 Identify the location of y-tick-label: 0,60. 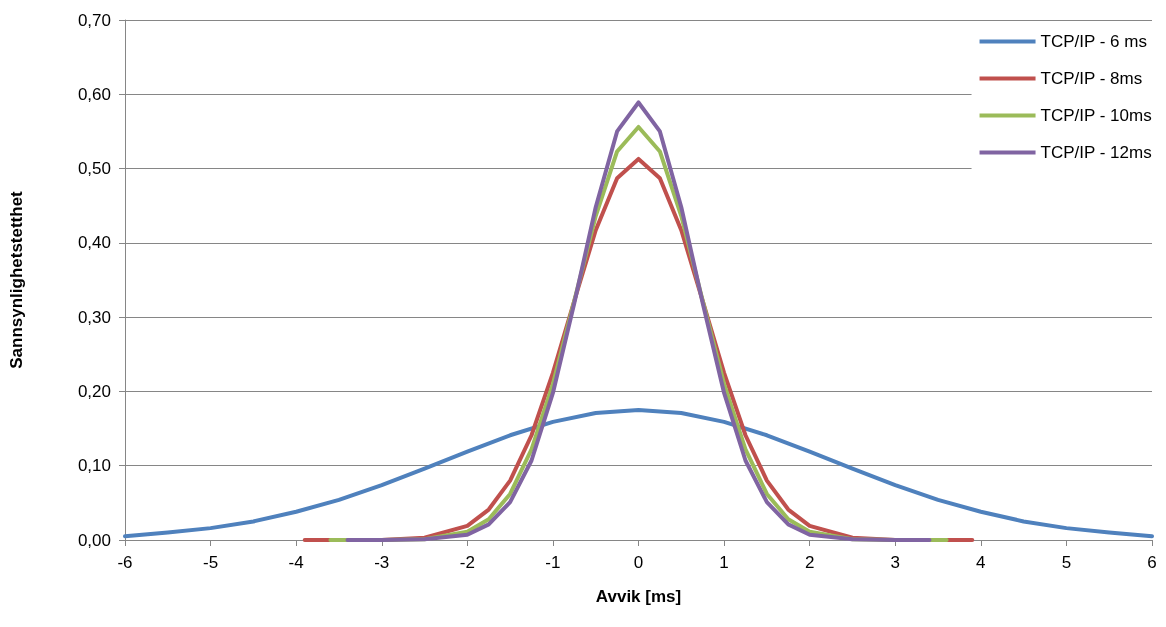
(94, 94).